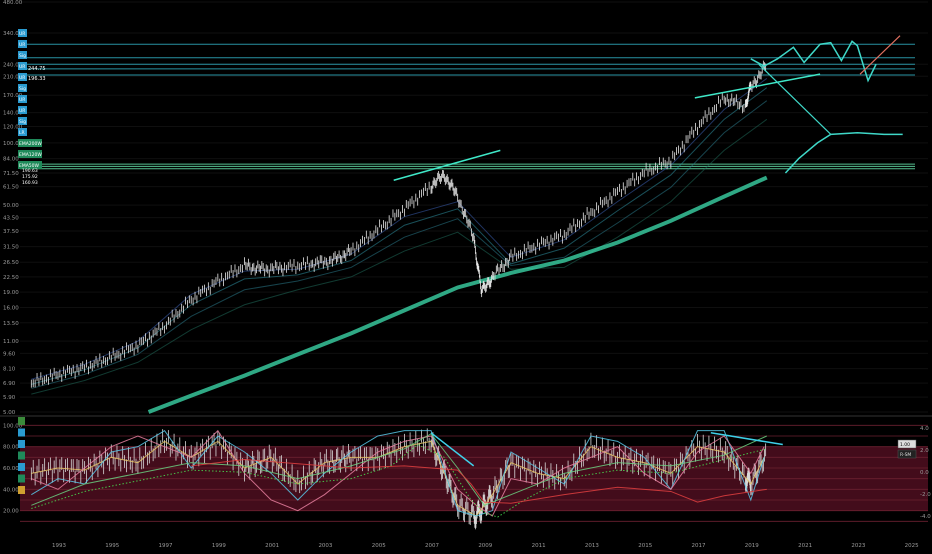 This screenshot has height=554, width=932. I want to click on oscillator-right-badge, so click(907, 444).